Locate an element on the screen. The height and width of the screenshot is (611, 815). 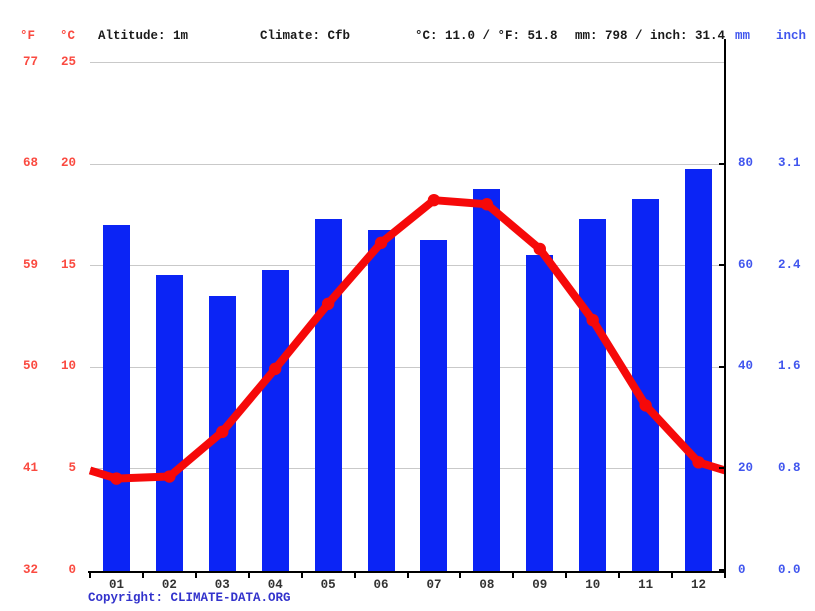
f-tick-label: 50 is located at coordinates (30, 366).